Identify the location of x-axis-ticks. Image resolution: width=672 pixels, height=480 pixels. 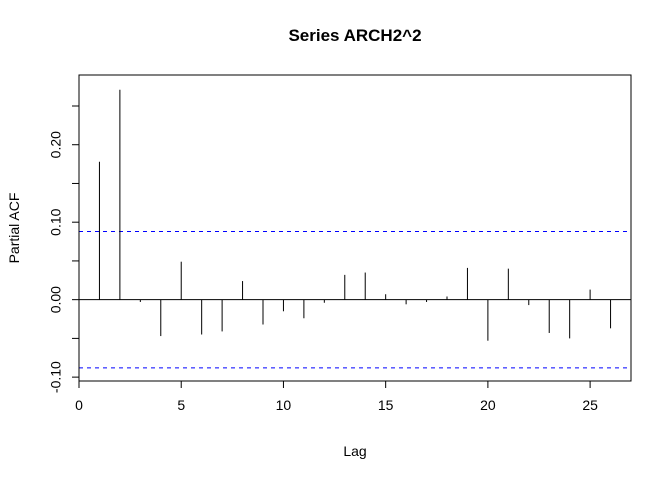
(334, 384).